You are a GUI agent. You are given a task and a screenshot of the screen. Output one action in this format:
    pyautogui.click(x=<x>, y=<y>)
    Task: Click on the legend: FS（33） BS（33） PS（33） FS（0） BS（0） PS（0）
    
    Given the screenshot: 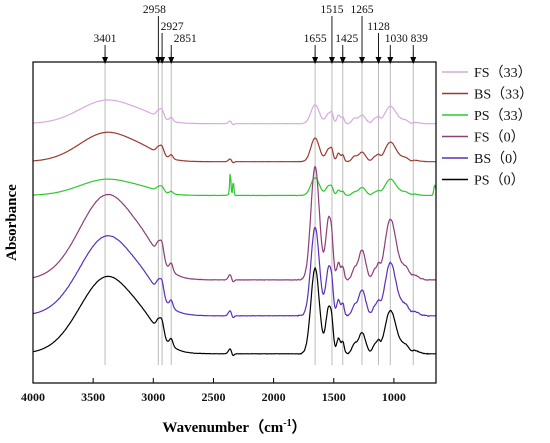 What is the action you would take?
    pyautogui.click(x=487, y=127)
    